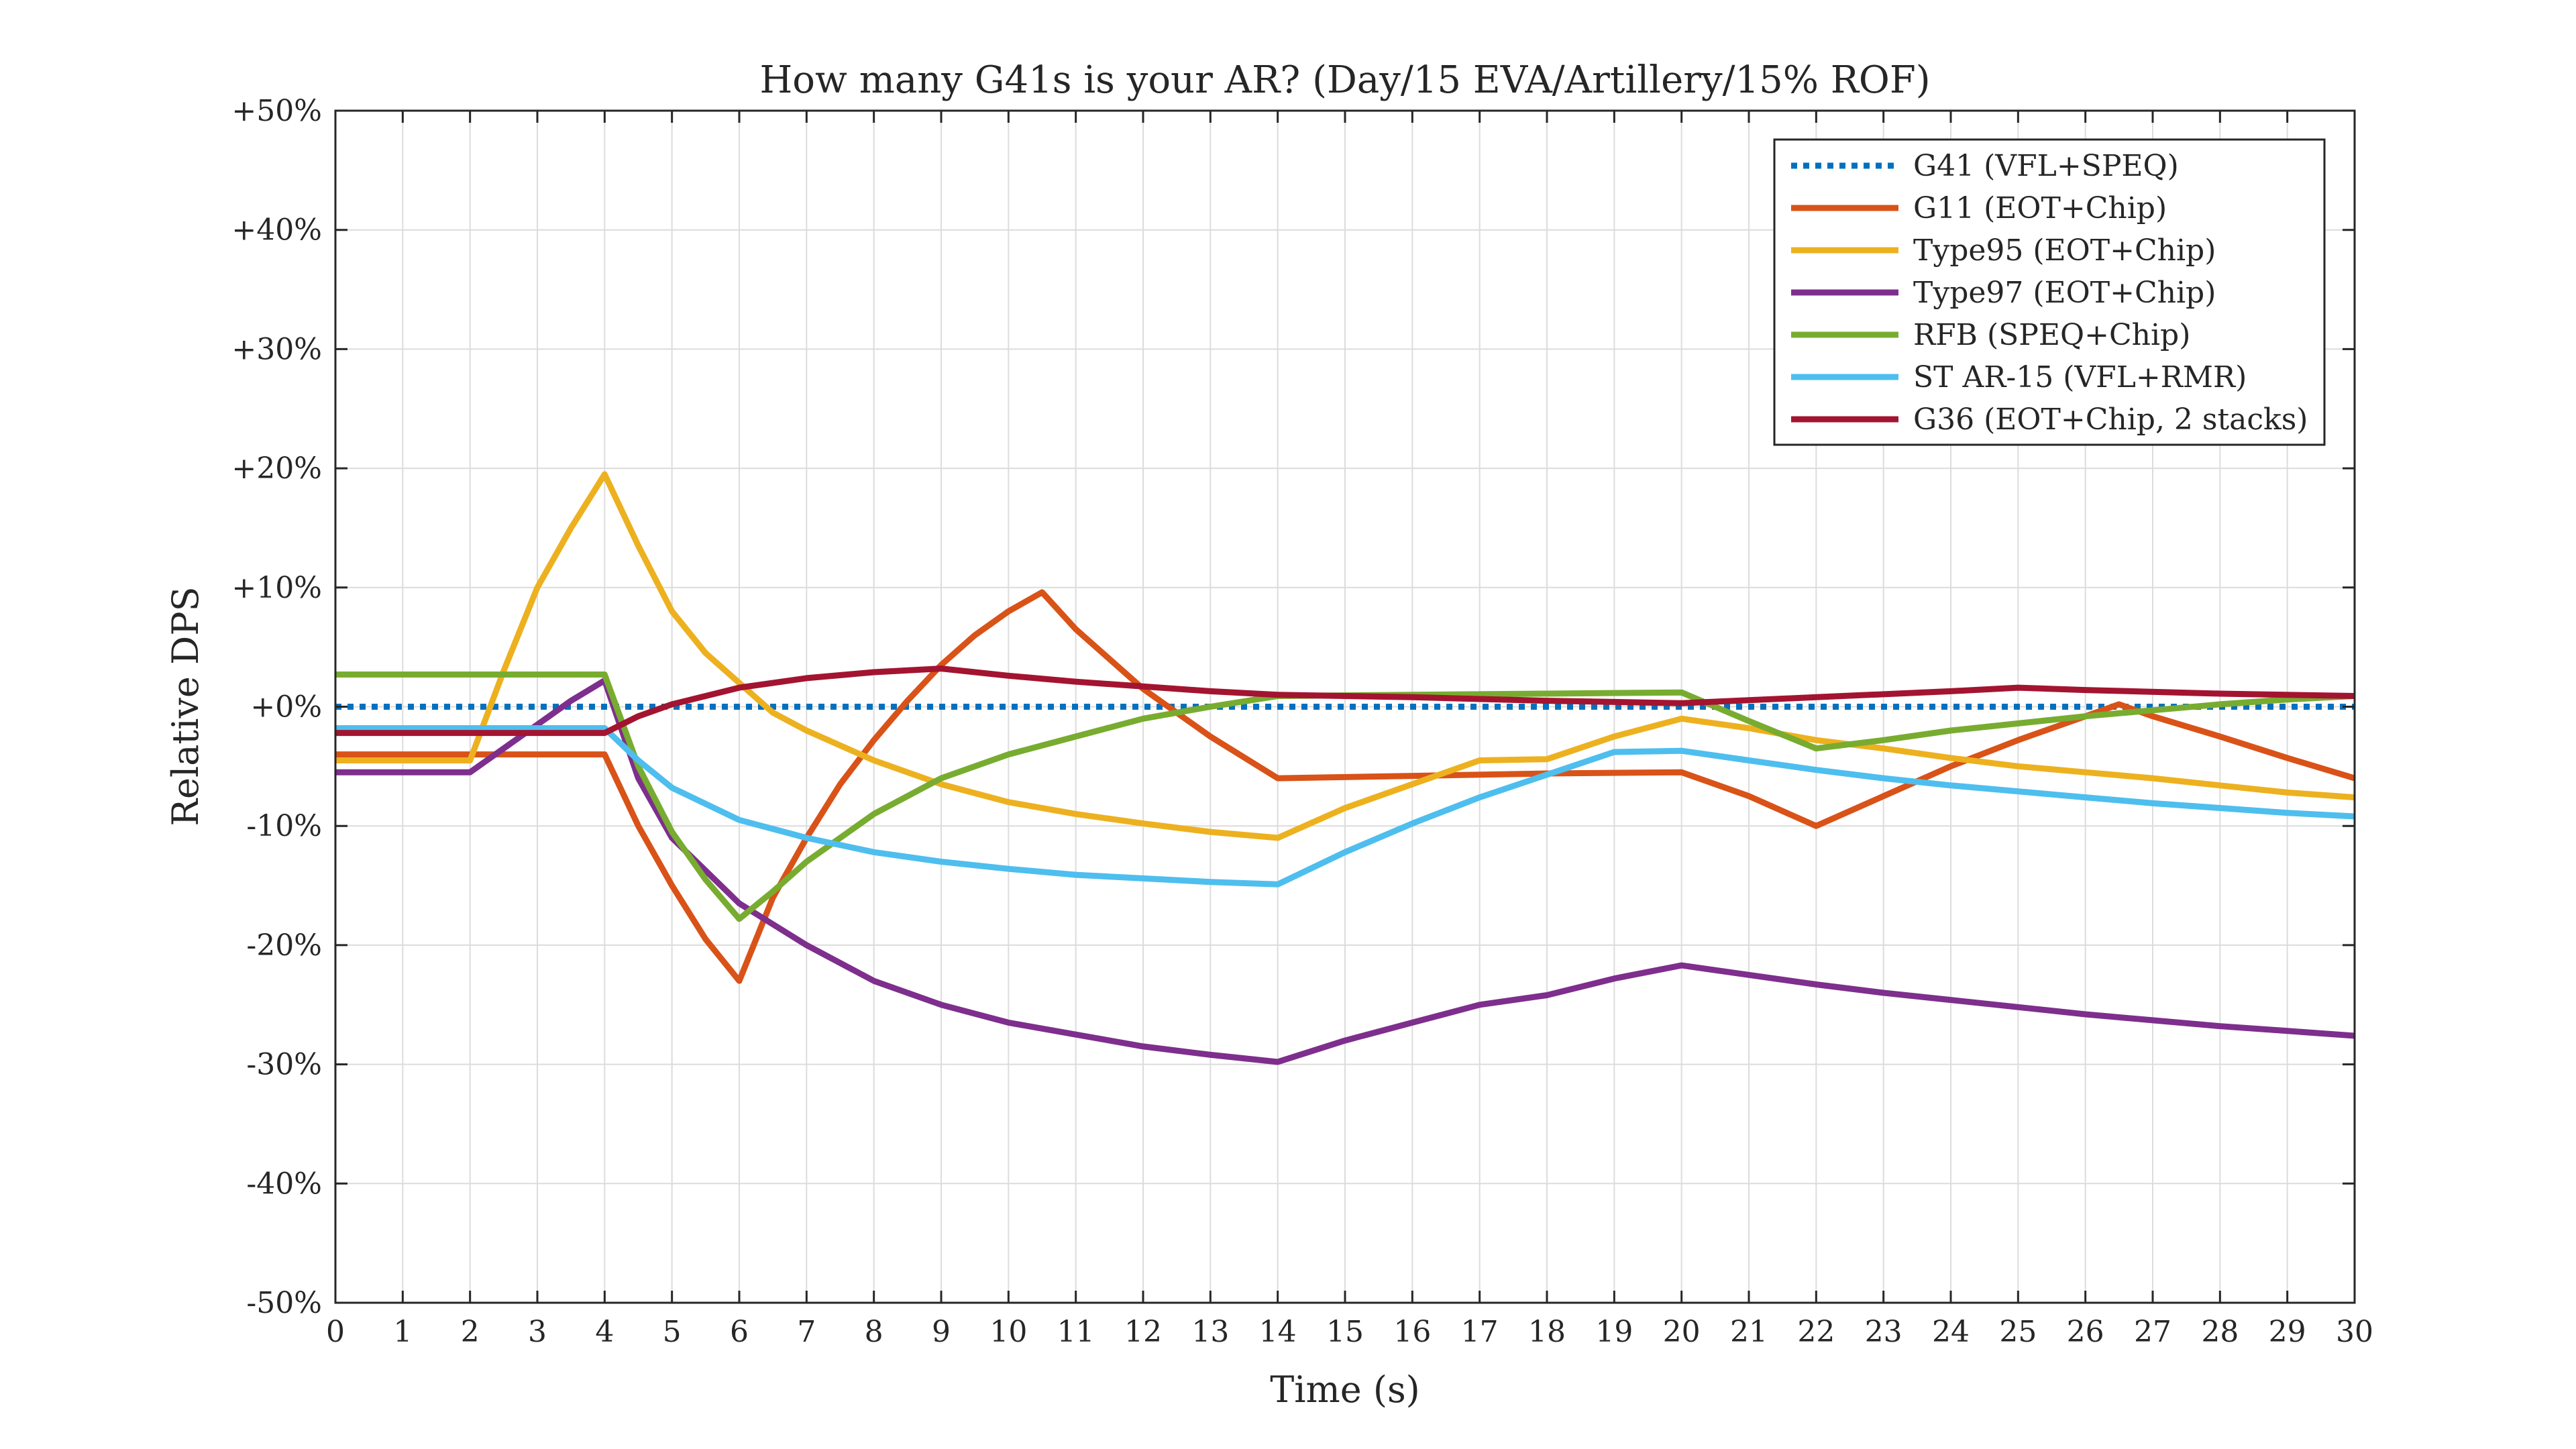 The height and width of the screenshot is (1449, 2576). What do you see at coordinates (276, 111) in the screenshot?
I see `y-tick-label: +50%` at bounding box center [276, 111].